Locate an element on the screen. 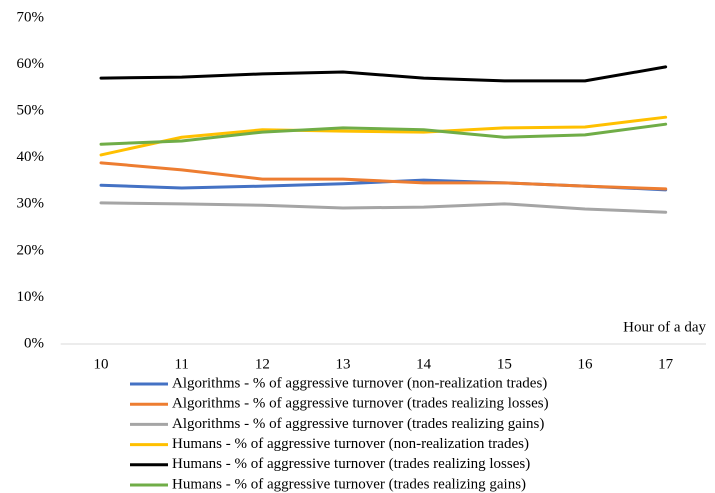 This screenshot has height=493, width=715. x-tick-label: 14 is located at coordinates (424, 364).